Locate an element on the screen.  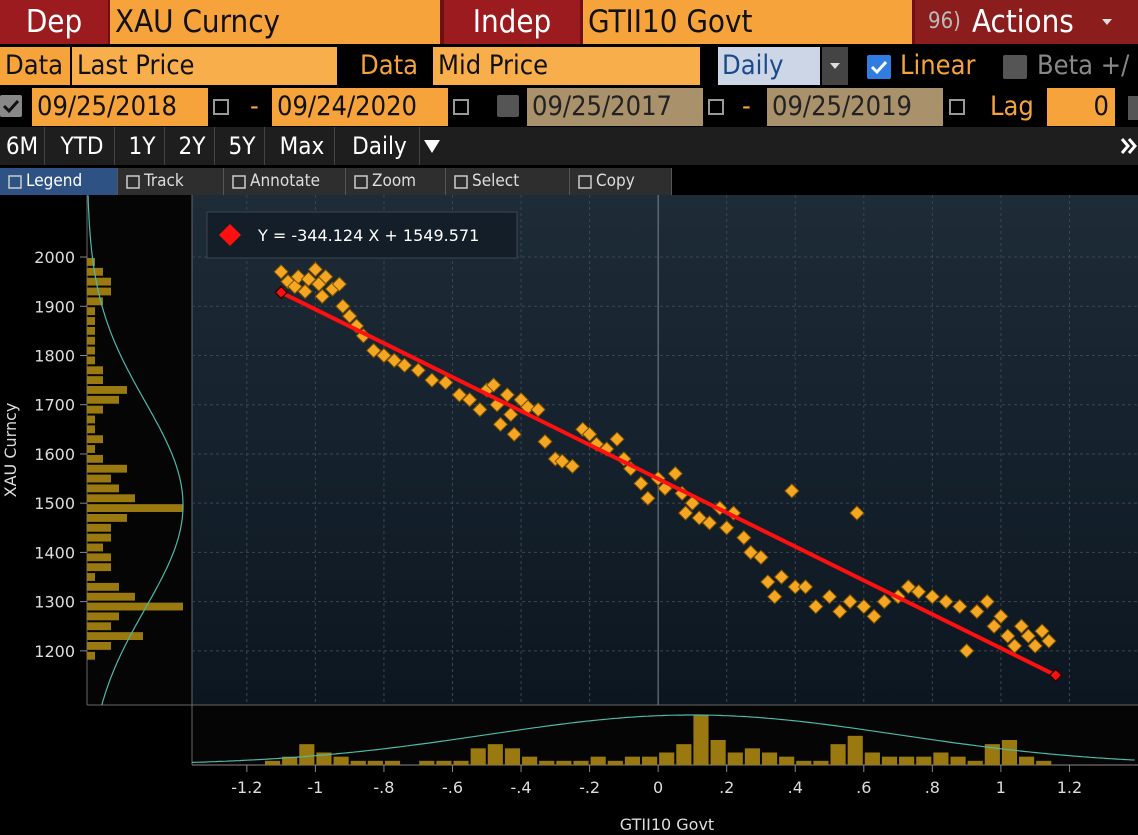
x-tick-label: 0 is located at coordinates (658, 787).